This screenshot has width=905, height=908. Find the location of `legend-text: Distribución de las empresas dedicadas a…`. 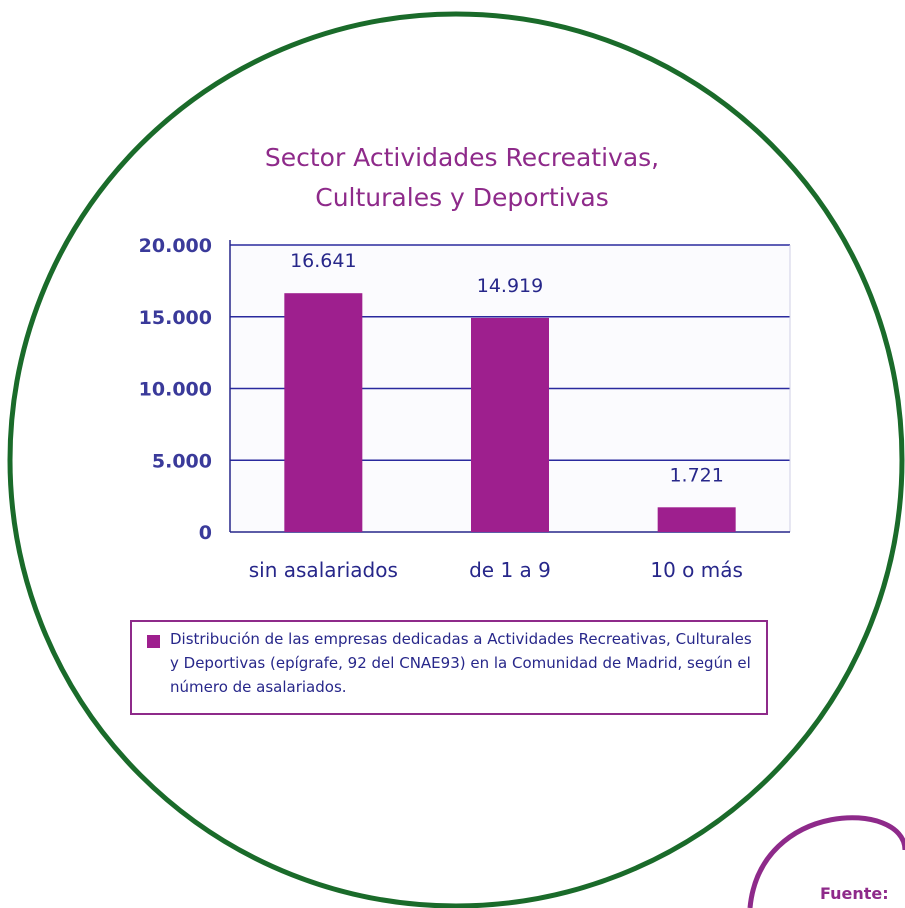

legend-text: Distribución de las empresas dedicadas a… is located at coordinates (461, 663).